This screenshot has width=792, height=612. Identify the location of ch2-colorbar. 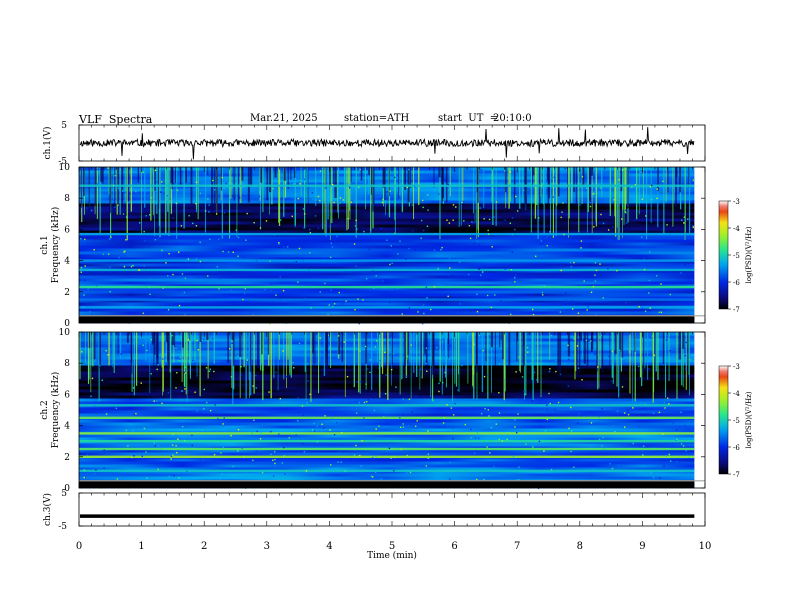
(724, 420).